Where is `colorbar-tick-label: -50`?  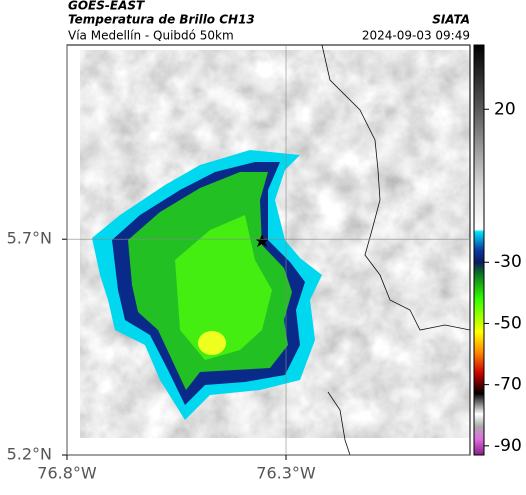 colorbar-tick-label: -50 is located at coordinates (508, 323).